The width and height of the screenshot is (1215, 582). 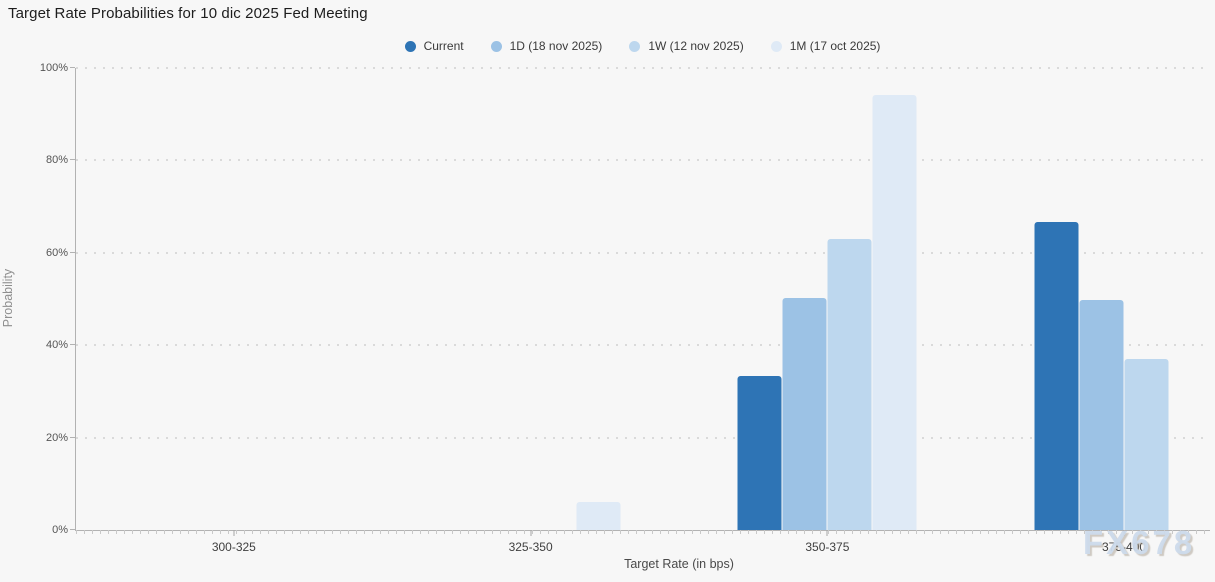 I want to click on y-tick-label-100: 100%, so click(x=53, y=68).